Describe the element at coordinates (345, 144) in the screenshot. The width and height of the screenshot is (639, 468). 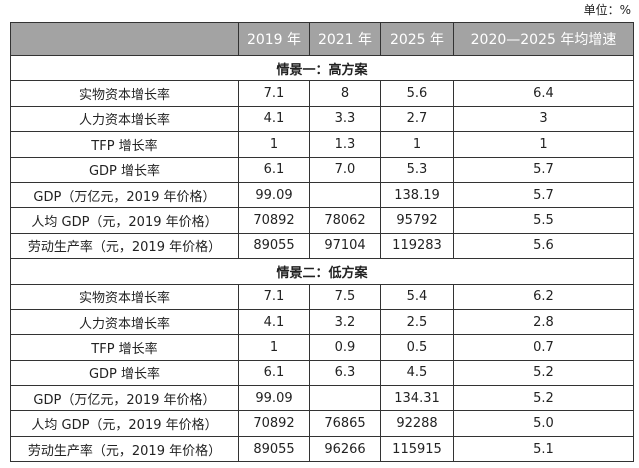
I see `cell: 1.3` at that location.